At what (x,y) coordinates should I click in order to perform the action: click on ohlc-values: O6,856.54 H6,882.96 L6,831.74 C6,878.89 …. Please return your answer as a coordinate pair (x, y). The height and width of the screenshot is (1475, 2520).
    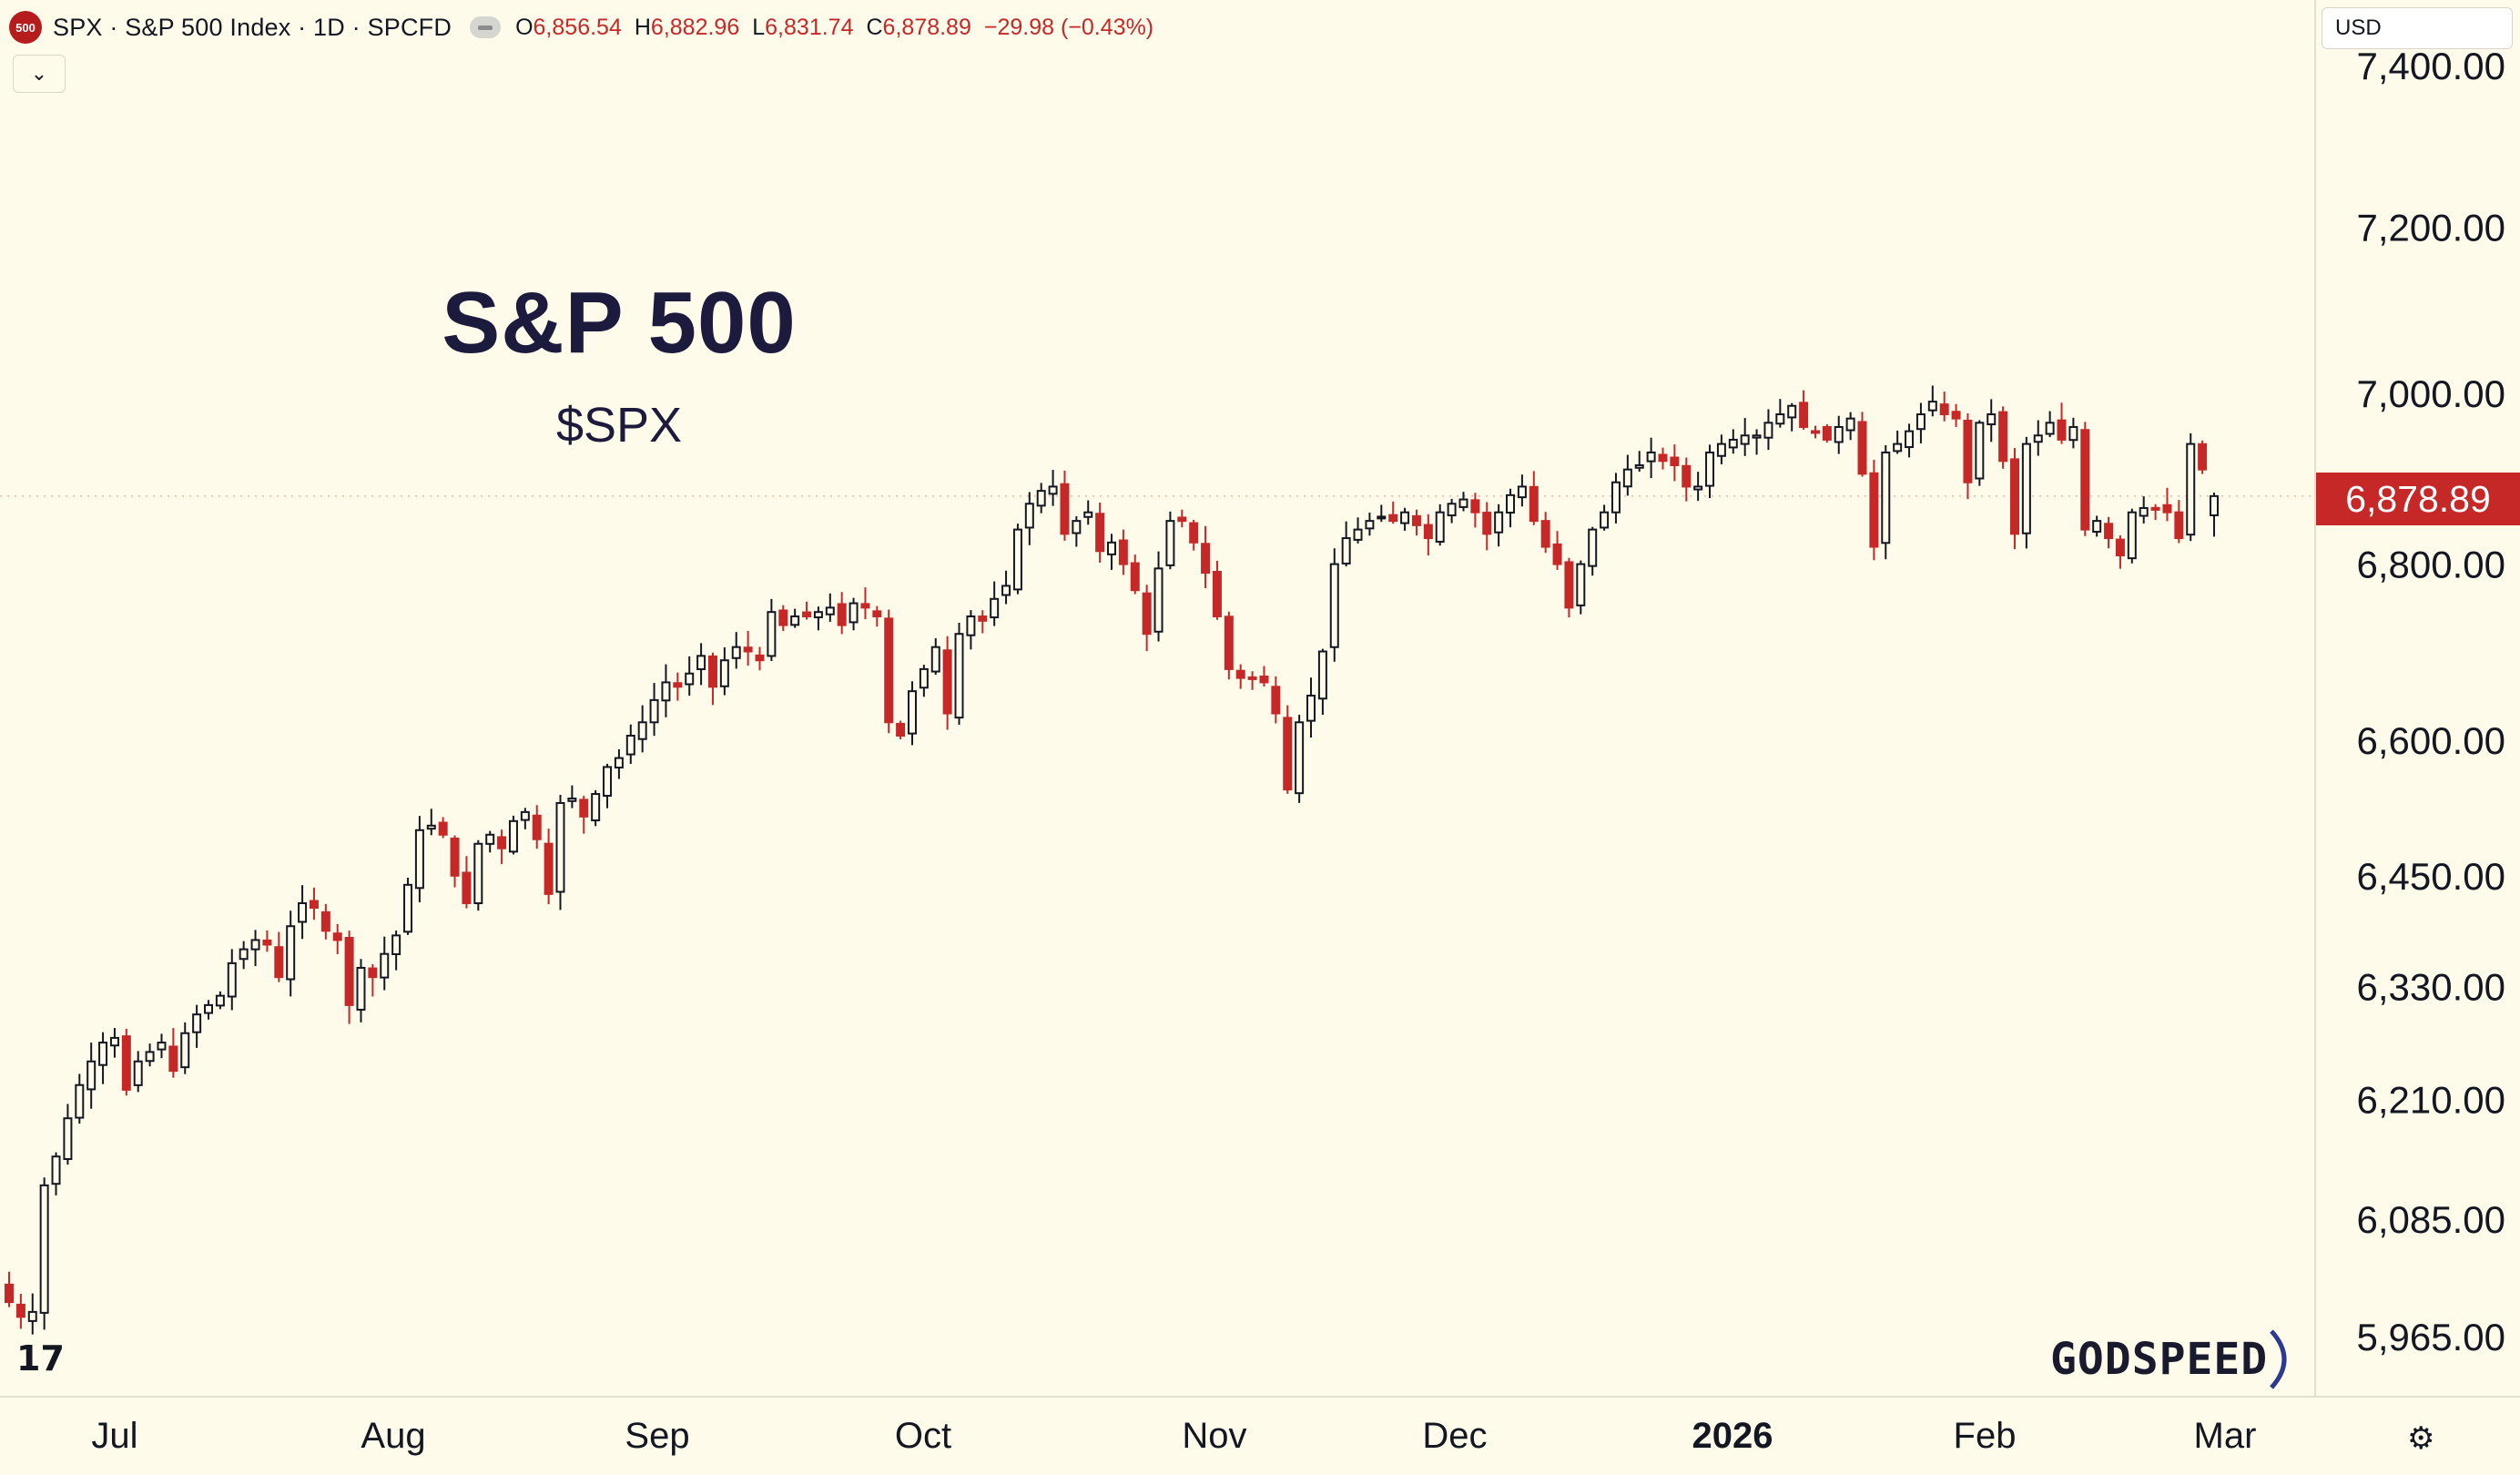
    Looking at the image, I should click on (835, 27).